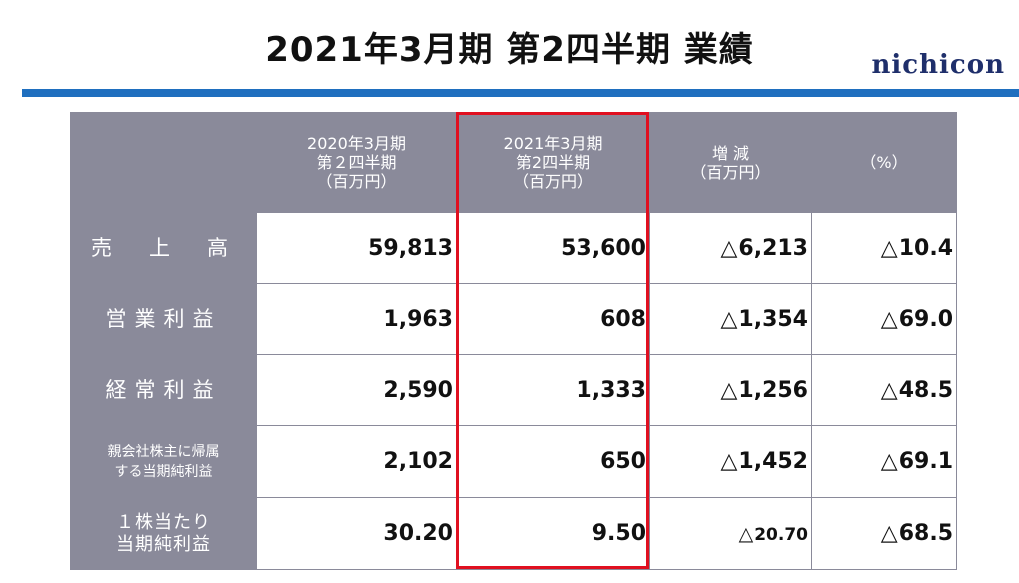  Describe the element at coordinates (781, 534) in the screenshot. I see `change-number: 20.70` at that location.